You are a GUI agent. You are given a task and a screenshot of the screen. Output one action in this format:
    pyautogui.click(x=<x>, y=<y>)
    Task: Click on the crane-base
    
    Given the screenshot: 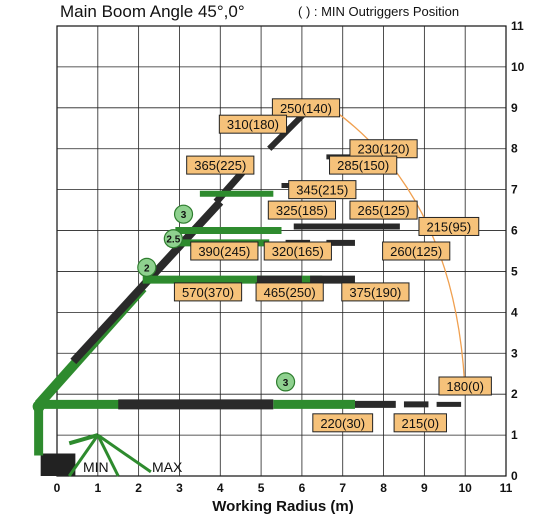 What is the action you would take?
    pyautogui.click(x=58, y=464)
    